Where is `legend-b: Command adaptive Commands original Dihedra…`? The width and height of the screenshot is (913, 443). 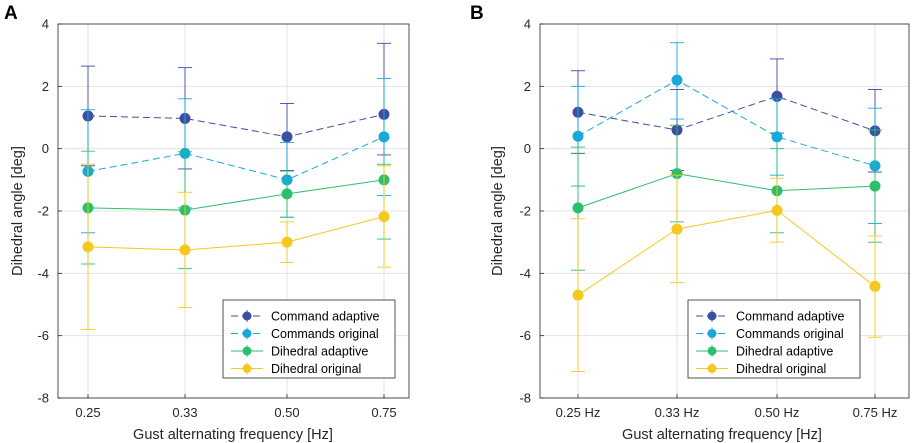 legend-b: Command adaptive Commands original Dihedra… is located at coordinates (774, 339).